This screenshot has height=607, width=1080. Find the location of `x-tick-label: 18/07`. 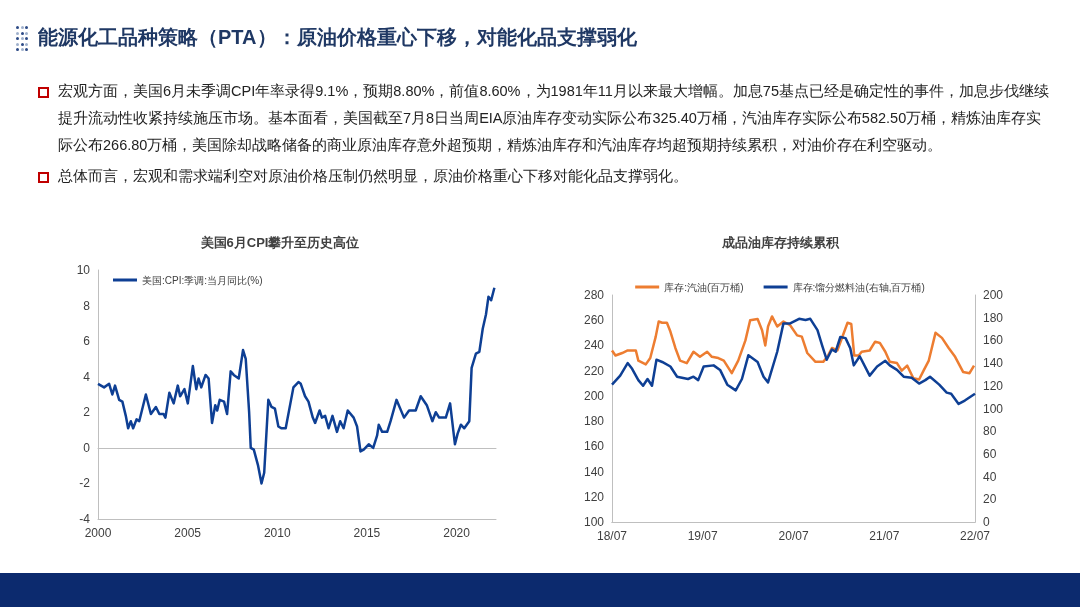

x-tick-label: 18/07 is located at coordinates (612, 536).